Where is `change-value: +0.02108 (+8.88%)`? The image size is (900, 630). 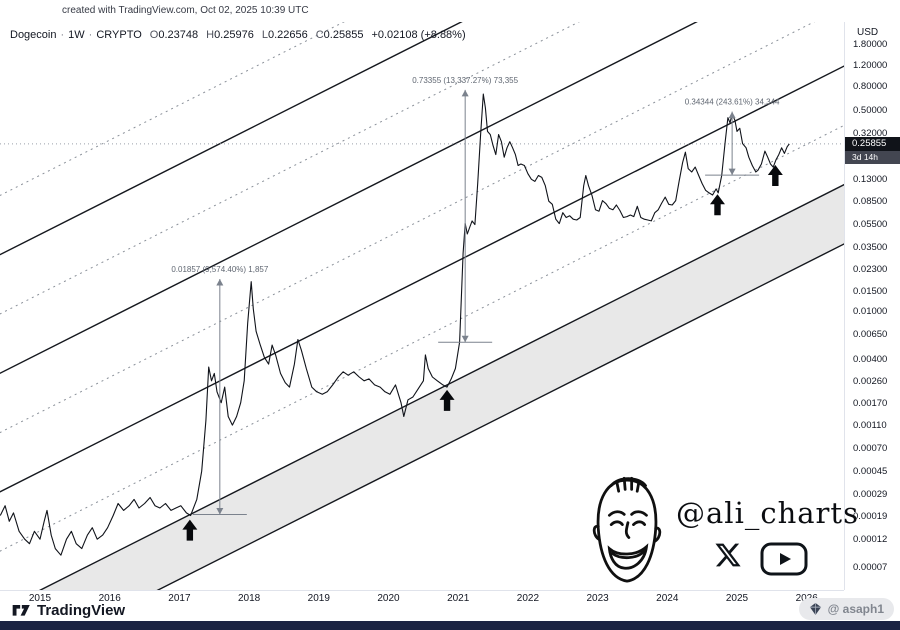
change-value: +0.02108 (+8.88%) is located at coordinates (418, 35).